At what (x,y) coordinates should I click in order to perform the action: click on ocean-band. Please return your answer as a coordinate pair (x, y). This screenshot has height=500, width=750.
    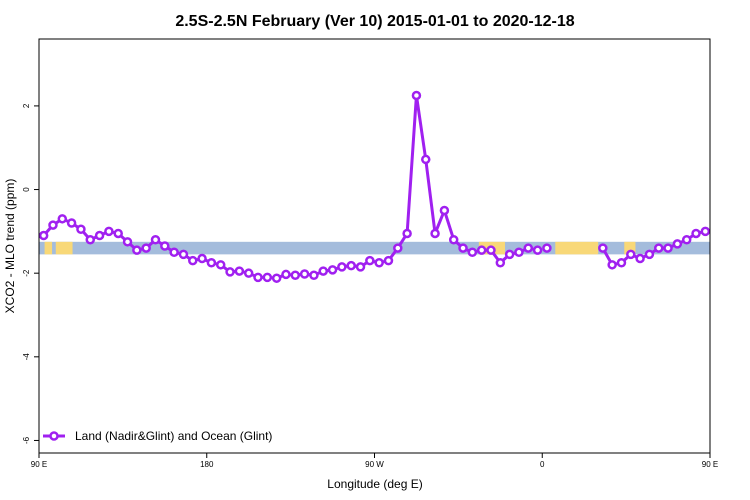
    Looking at the image, I should click on (374, 248).